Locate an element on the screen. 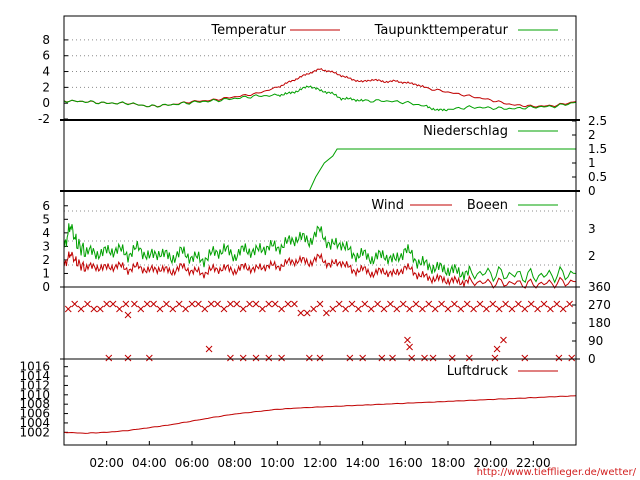  bft-y-tick: 2 is located at coordinates (592, 256).